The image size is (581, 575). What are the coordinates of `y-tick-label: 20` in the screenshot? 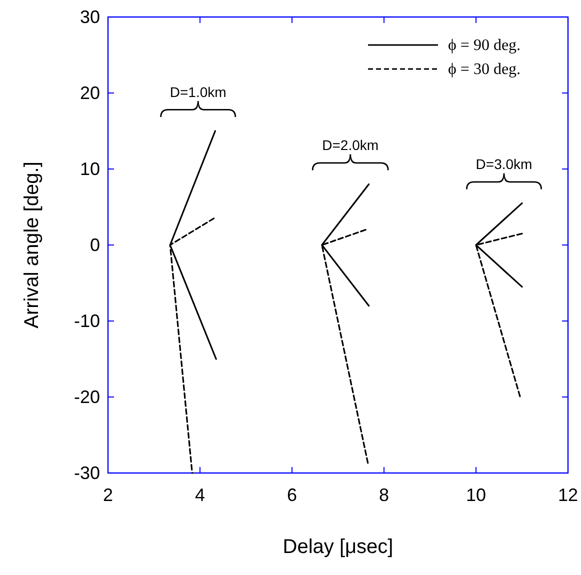 It's located at (90, 93).